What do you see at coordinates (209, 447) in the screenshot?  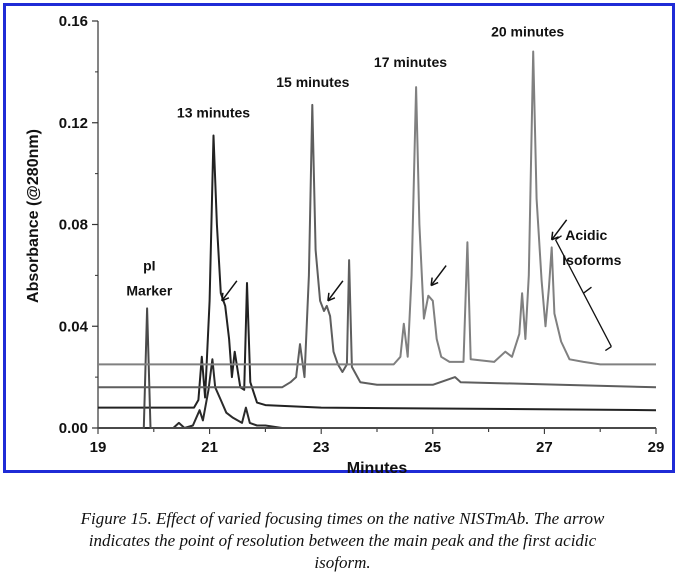 I see `x-tick-label: 21` at bounding box center [209, 447].